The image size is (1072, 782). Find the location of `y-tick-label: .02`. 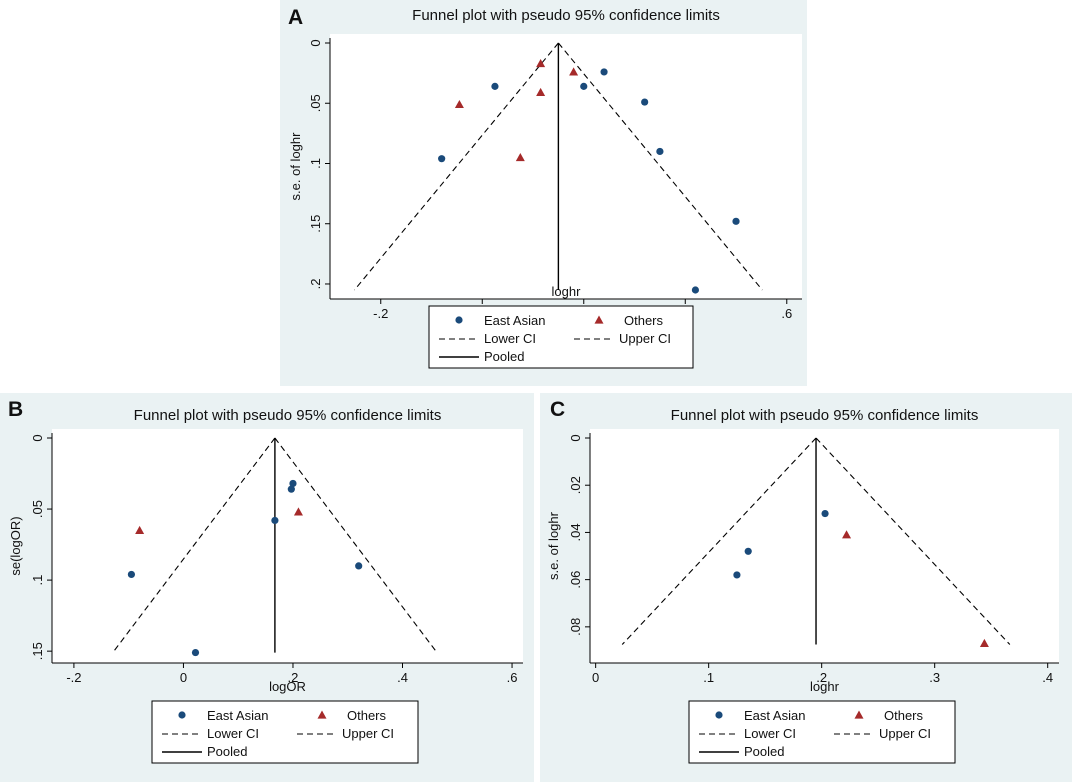

y-tick-label: .02 is located at coordinates (575, 485).